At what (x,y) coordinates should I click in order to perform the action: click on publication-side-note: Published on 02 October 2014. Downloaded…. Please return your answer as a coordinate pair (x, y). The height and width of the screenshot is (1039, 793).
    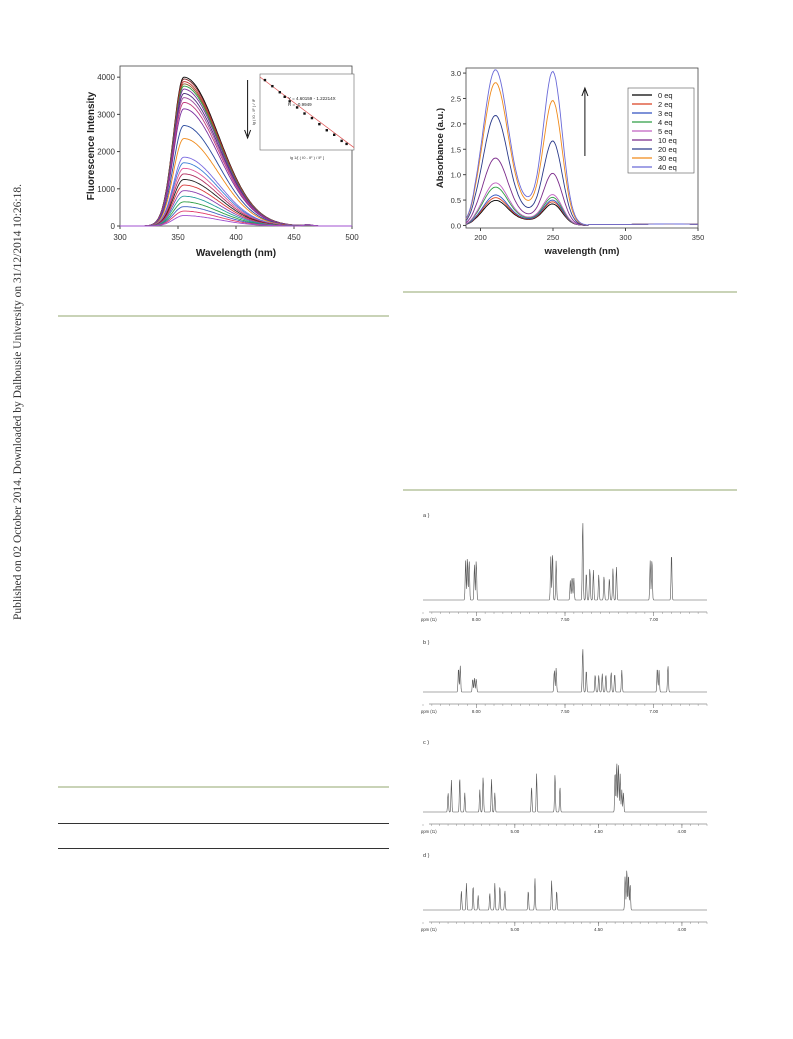
    Looking at the image, I should click on (18, 401).